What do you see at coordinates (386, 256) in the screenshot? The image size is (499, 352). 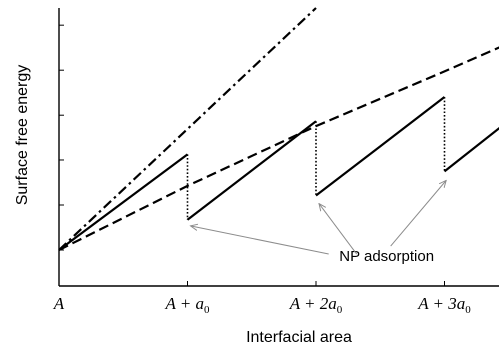 I see `annotation-label: NP adsorption` at bounding box center [386, 256].